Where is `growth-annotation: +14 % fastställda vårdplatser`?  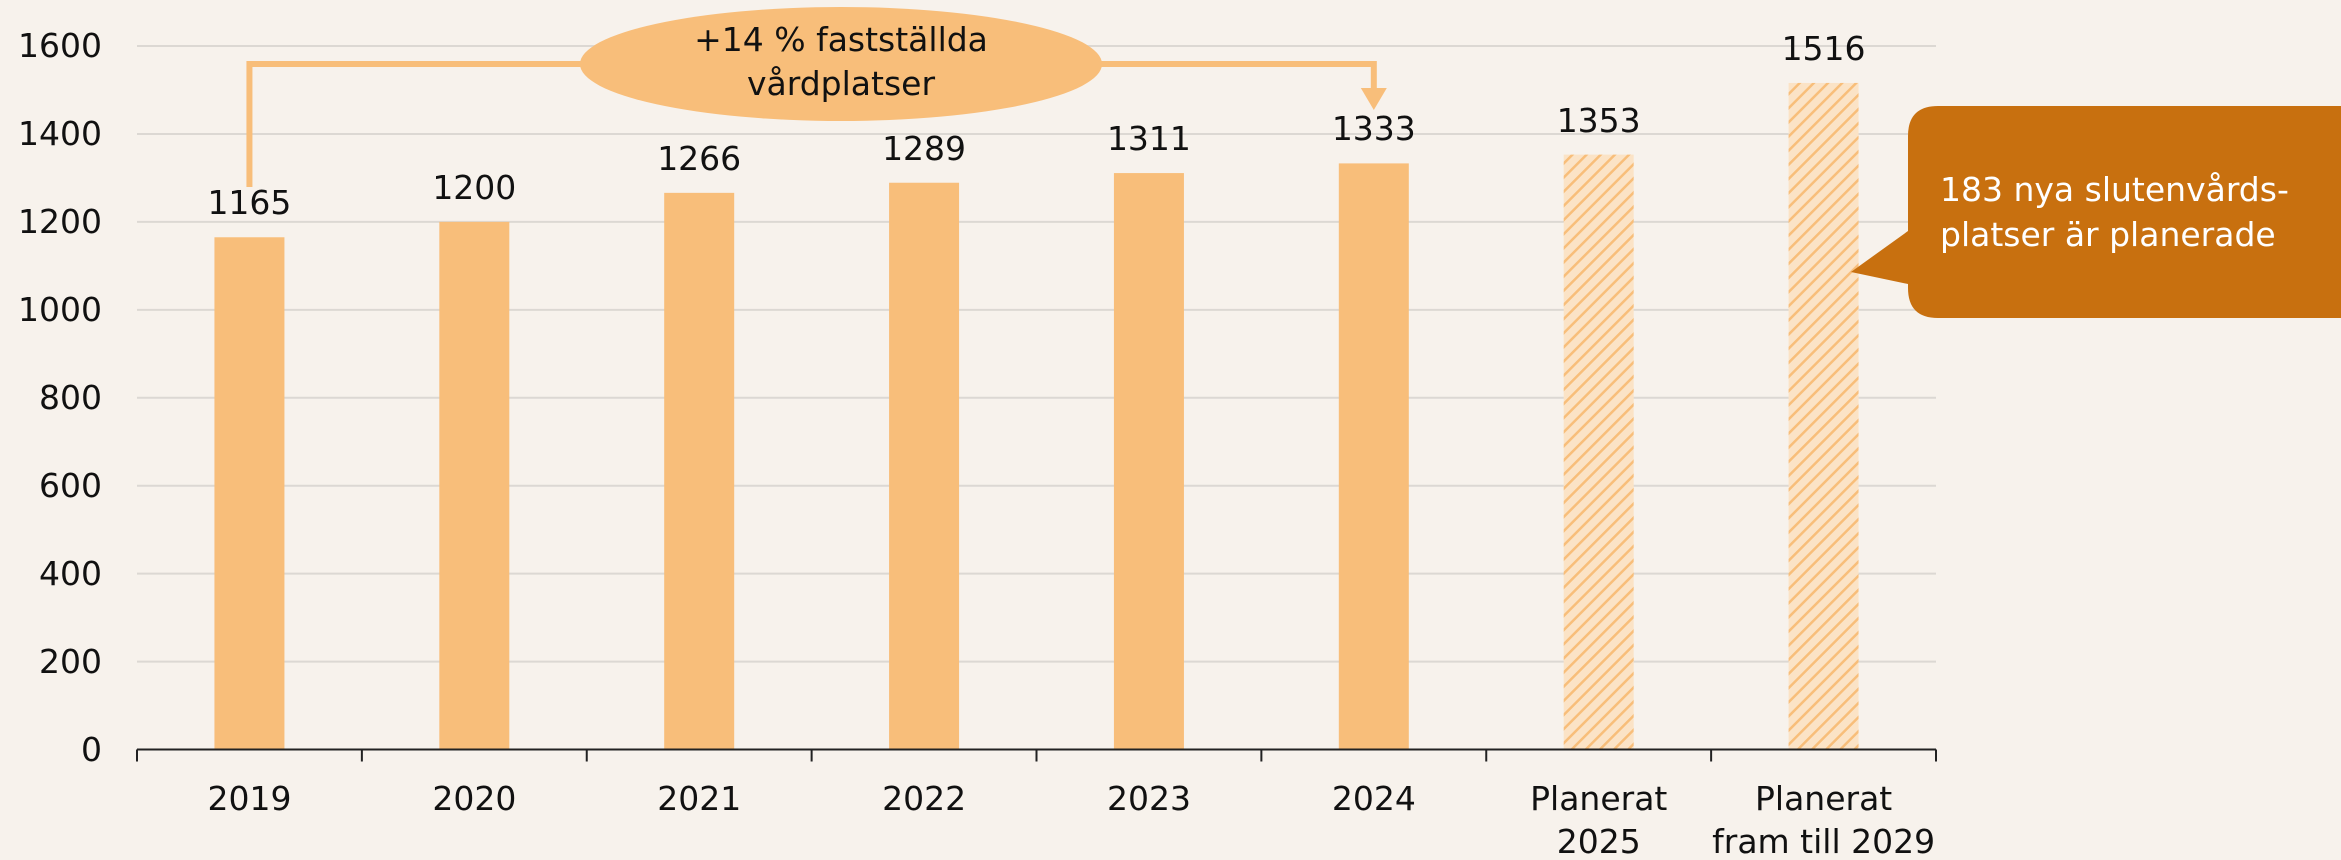
growth-annotation: +14 % fastställda vårdplatser is located at coordinates (841, 61).